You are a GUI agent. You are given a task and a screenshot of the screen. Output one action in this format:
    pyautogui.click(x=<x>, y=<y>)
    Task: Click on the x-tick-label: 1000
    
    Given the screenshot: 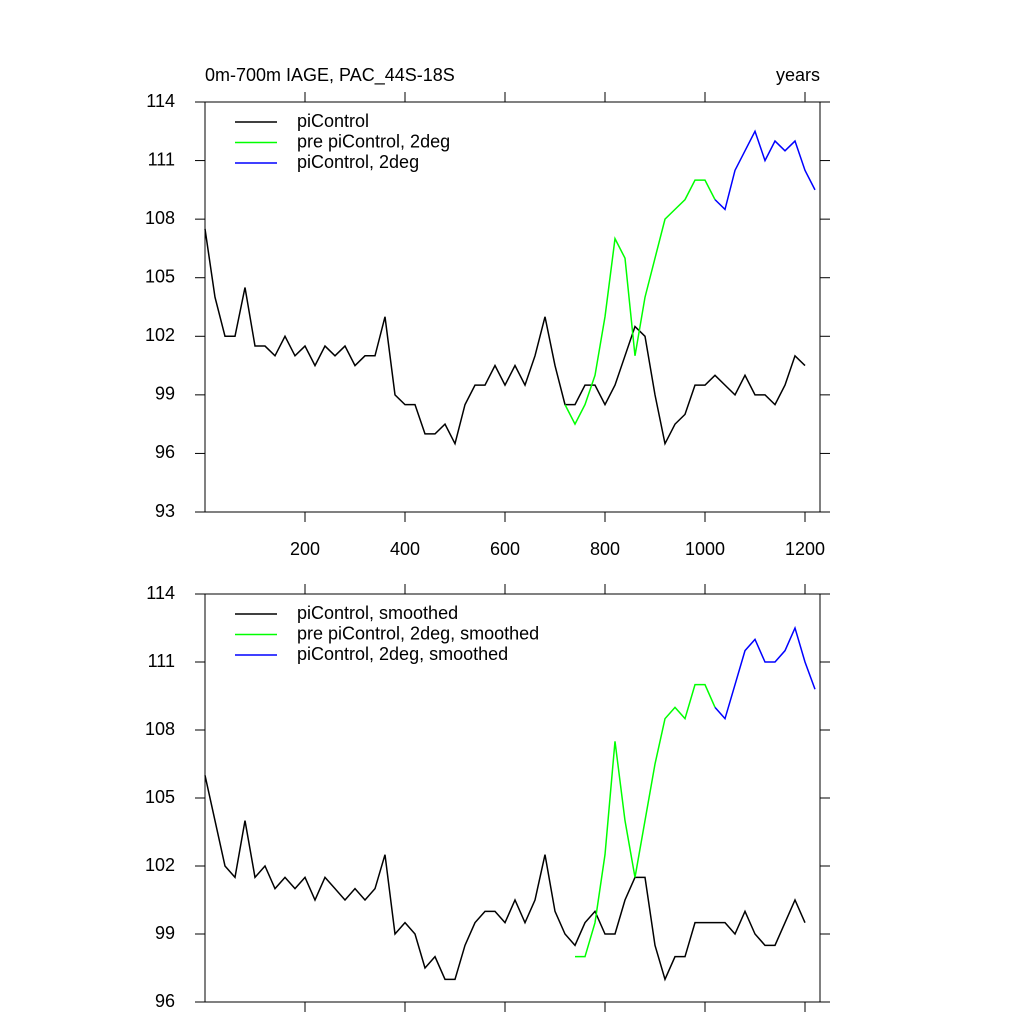 What is the action you would take?
    pyautogui.click(x=705, y=549)
    